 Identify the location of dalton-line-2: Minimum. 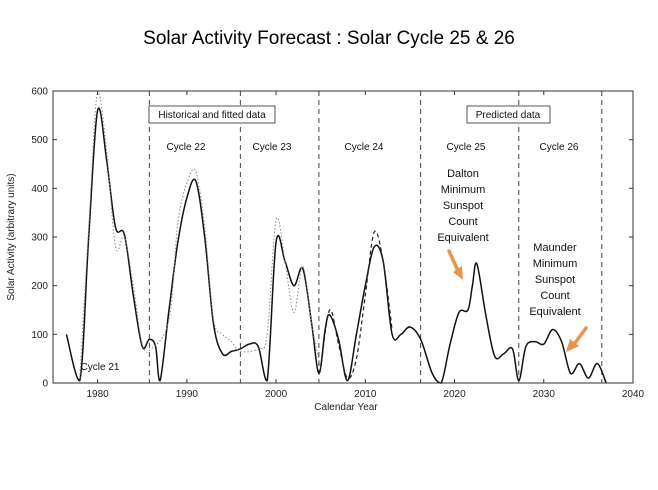
(463, 190).